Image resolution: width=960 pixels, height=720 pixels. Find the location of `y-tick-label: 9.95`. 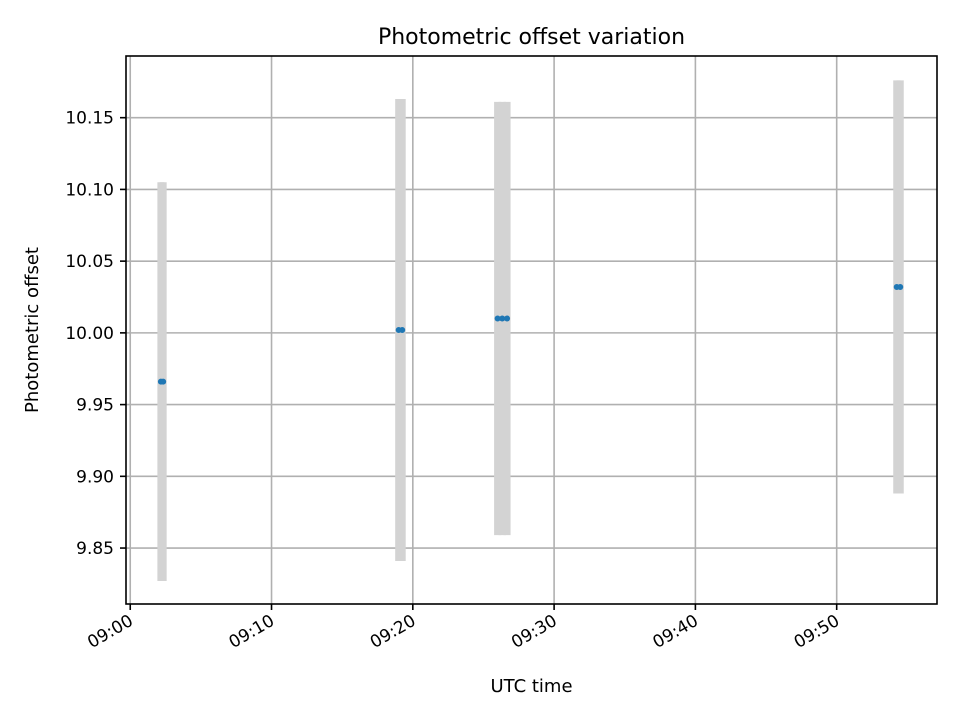

y-tick-label: 9.95 is located at coordinates (95, 406).